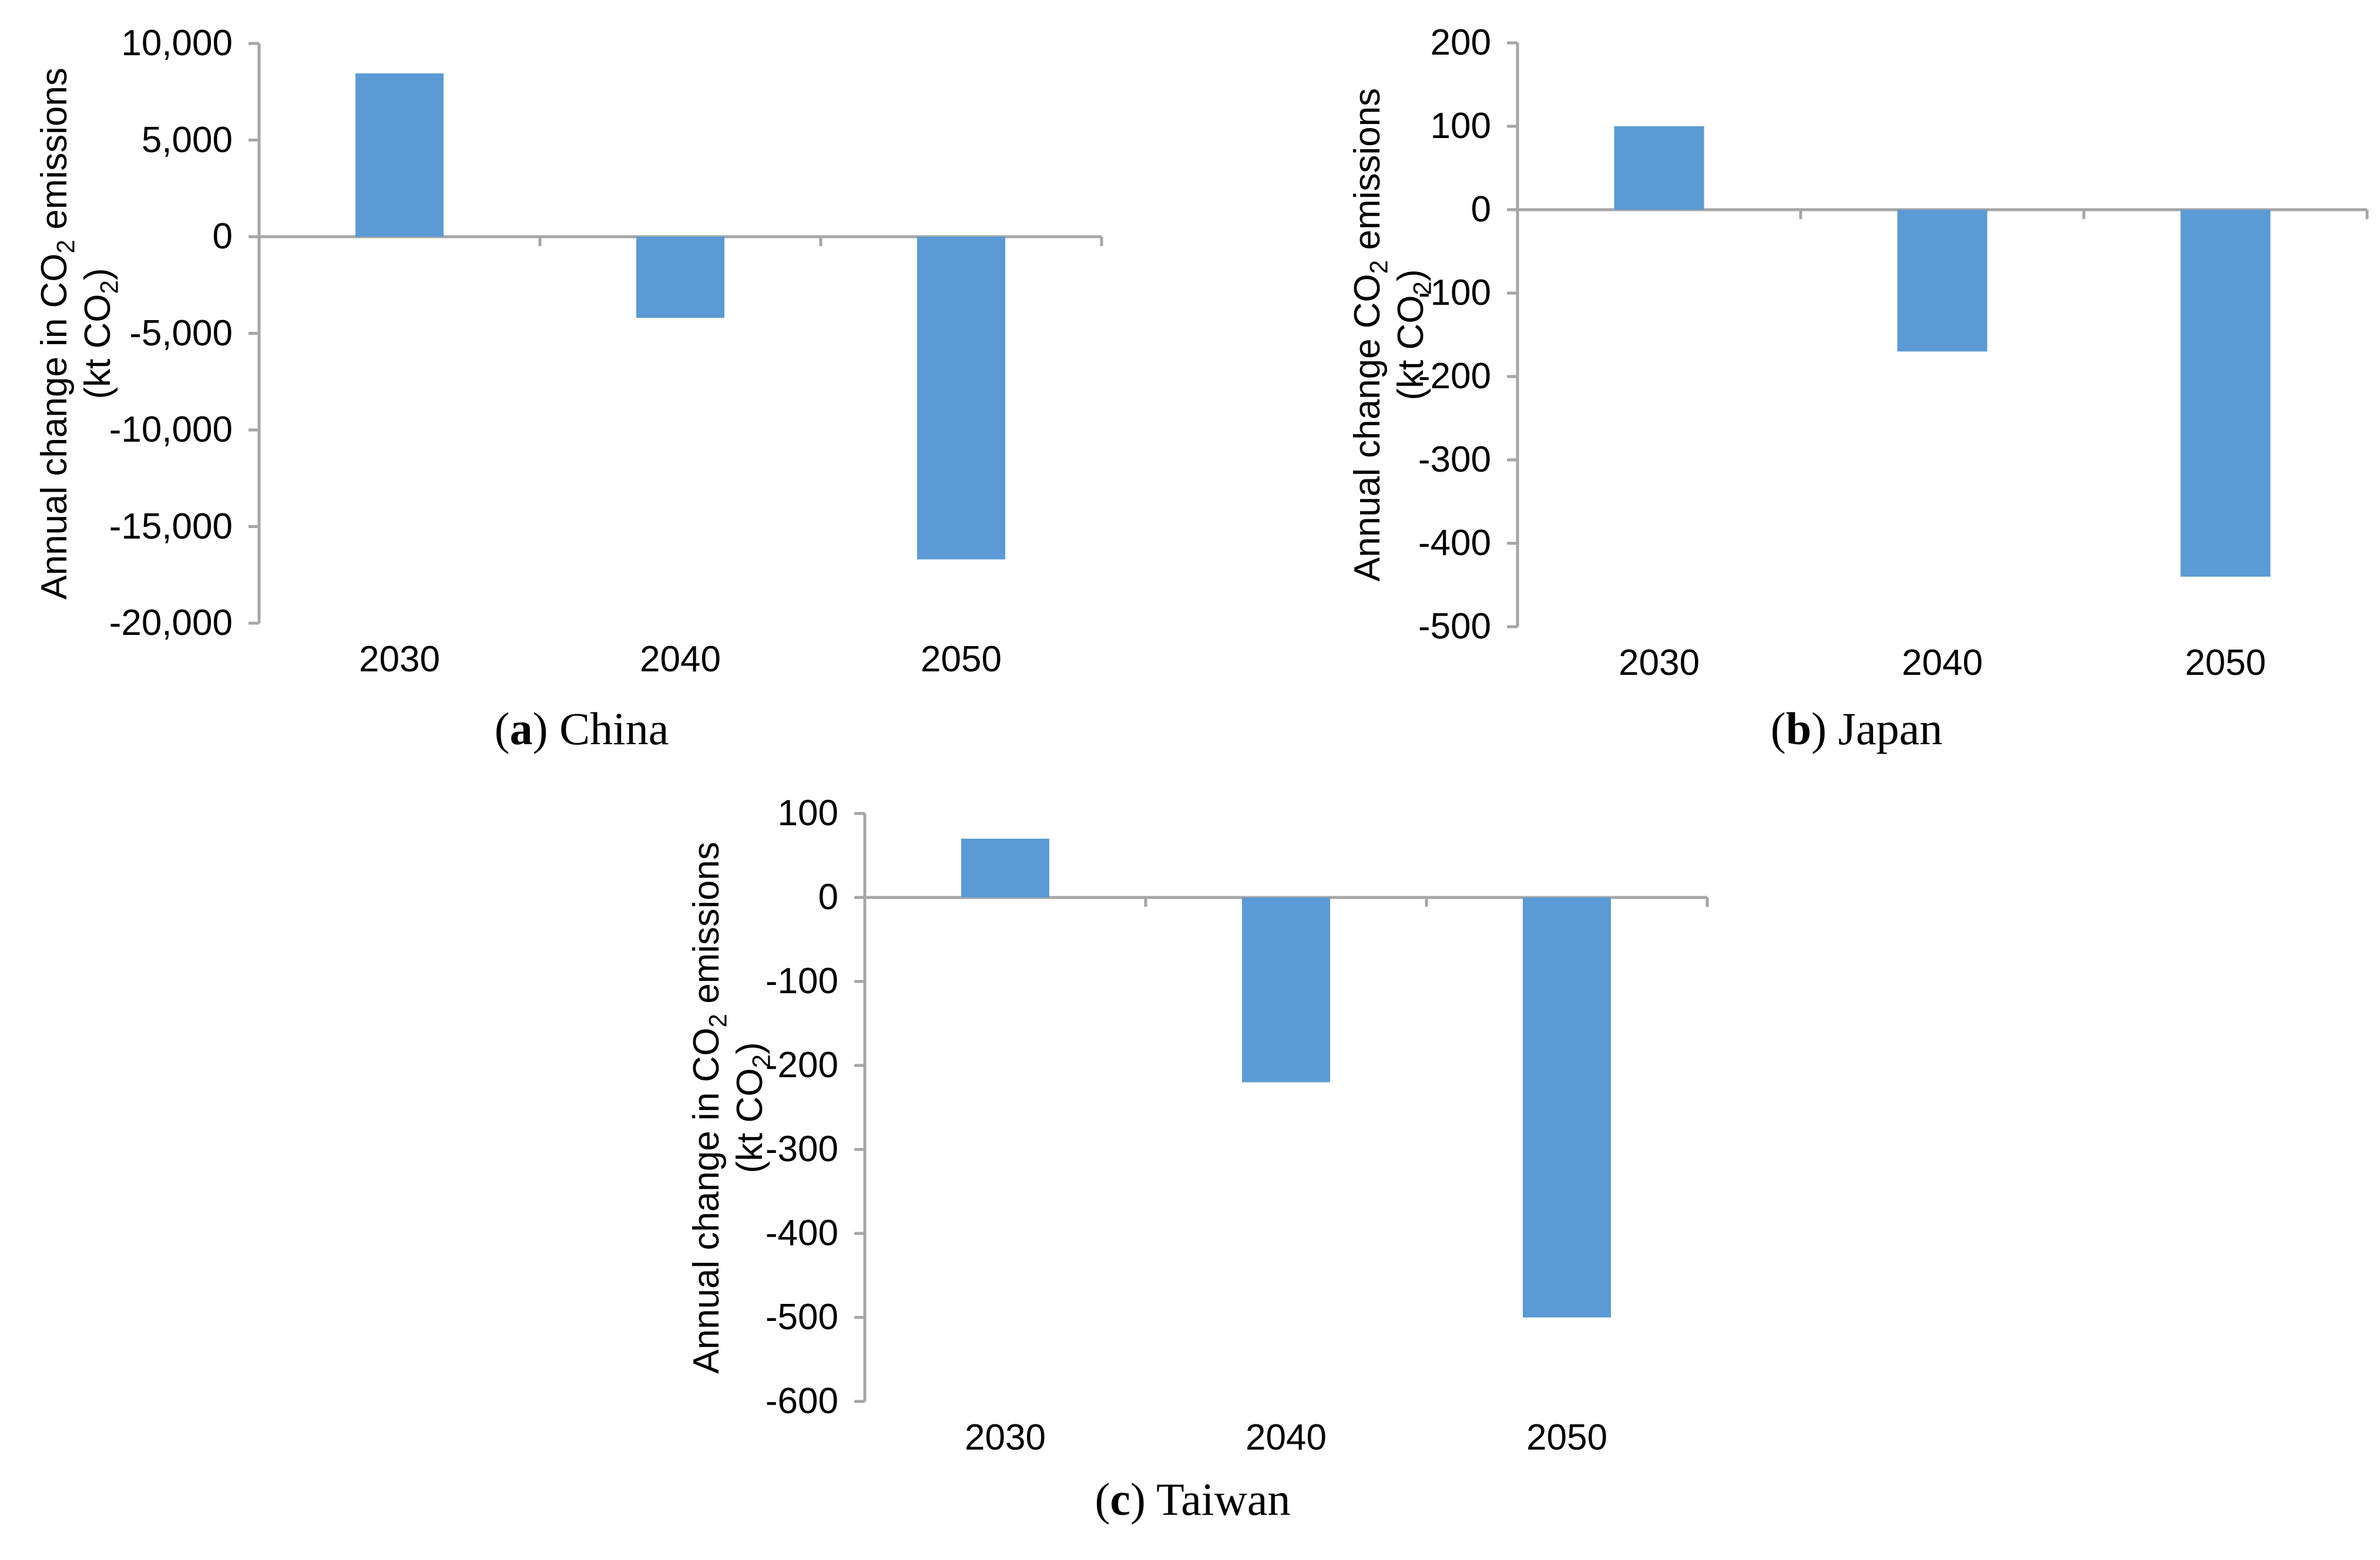 This screenshot has width=2380, height=1560. I want to click on y-tick-label: -600, so click(801, 1401).